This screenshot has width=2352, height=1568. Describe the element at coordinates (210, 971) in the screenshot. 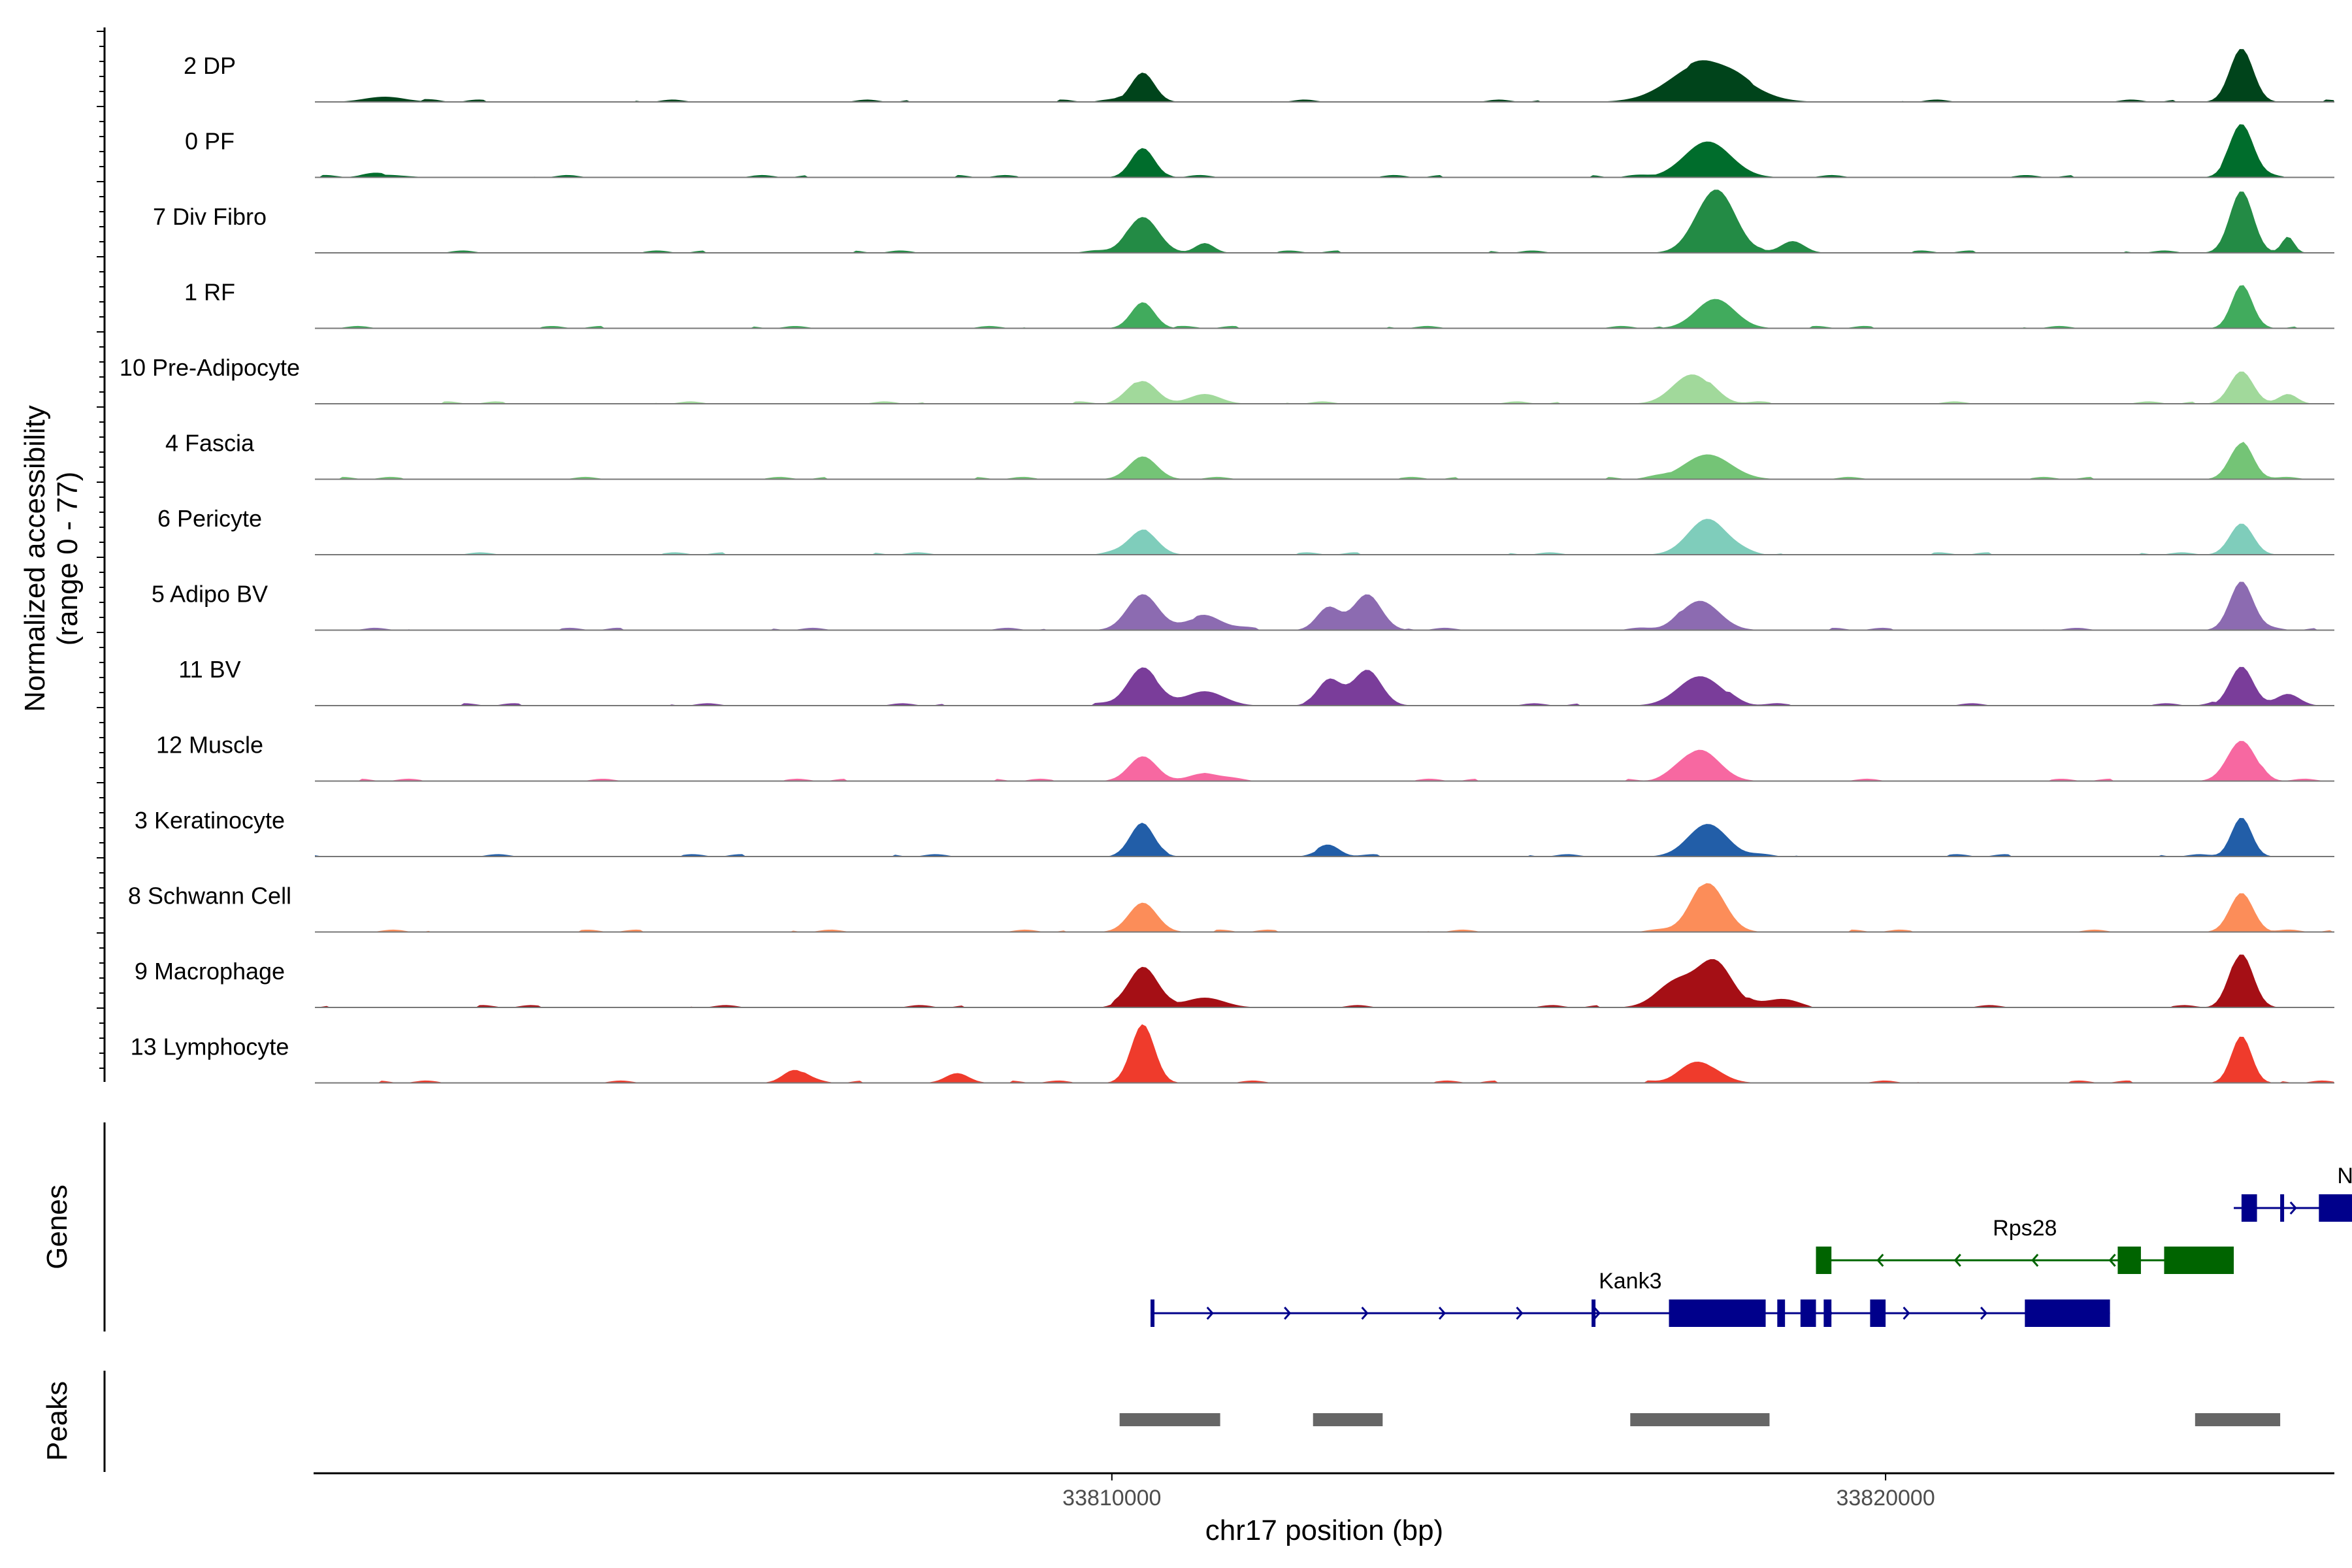

I see `track-label: 9 Macrophage` at that location.